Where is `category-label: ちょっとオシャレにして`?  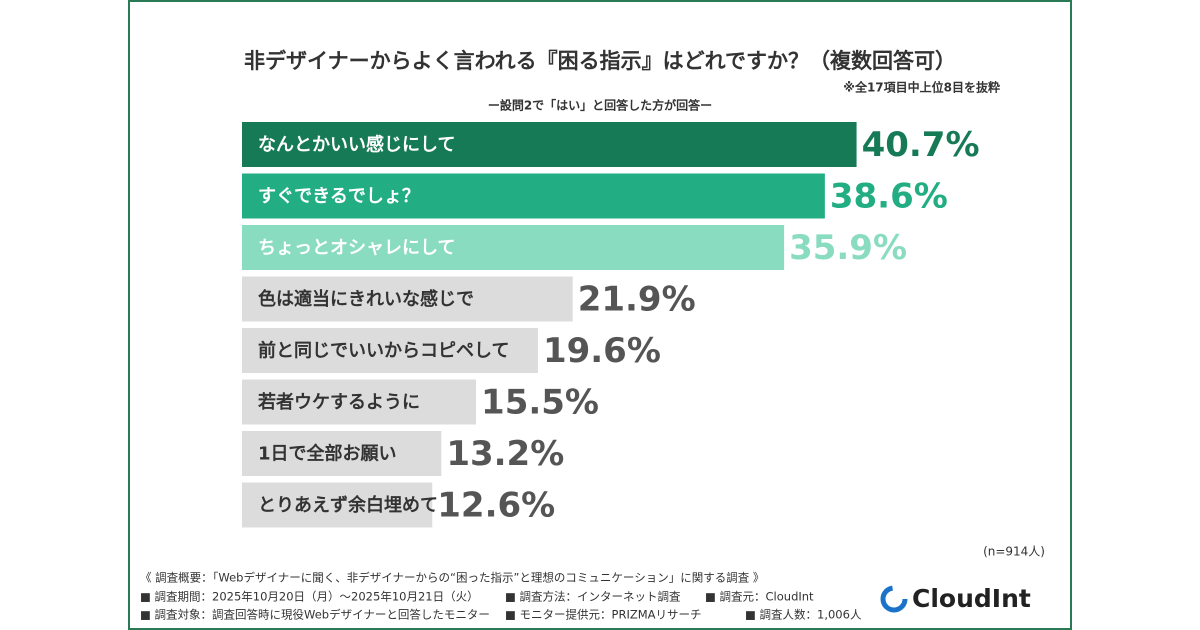 category-label: ちょっとオシャレにして is located at coordinates (356, 248).